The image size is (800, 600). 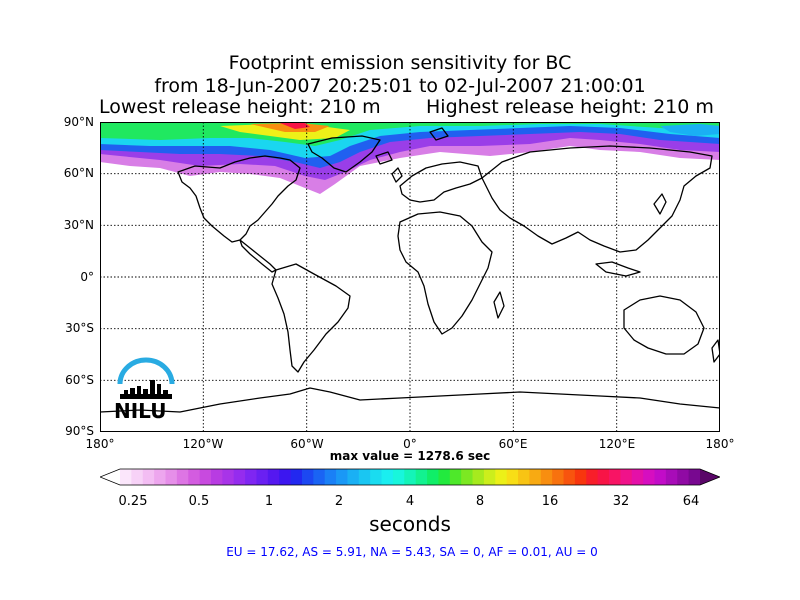 What do you see at coordinates (710, 477) in the screenshot?
I see `colorbar-extend-high` at bounding box center [710, 477].